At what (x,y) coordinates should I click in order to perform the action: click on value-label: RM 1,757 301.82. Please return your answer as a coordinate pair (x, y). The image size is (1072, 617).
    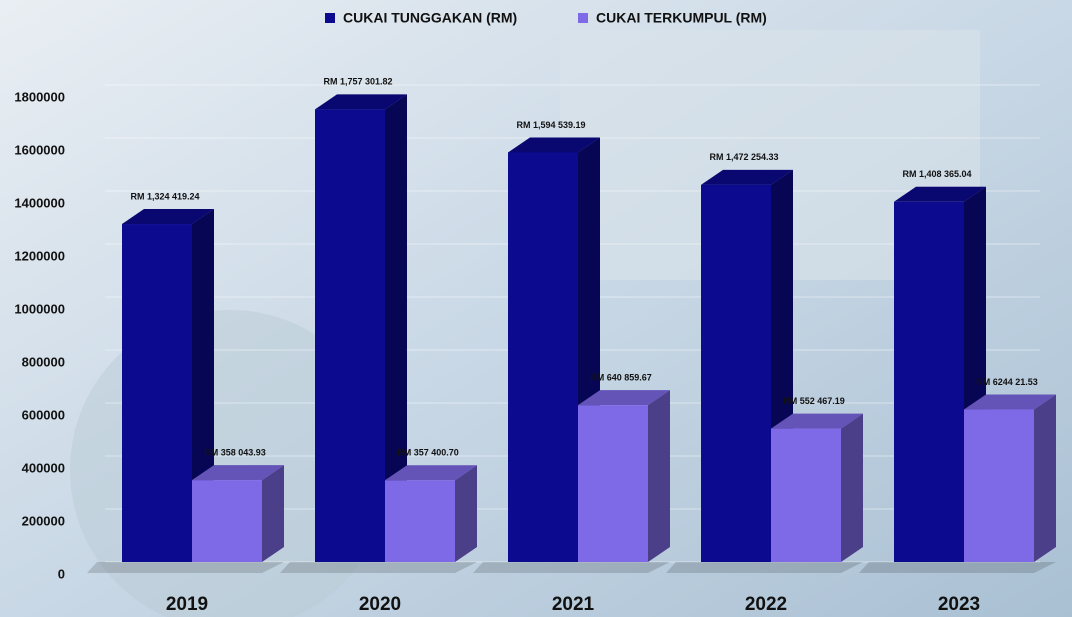
    Looking at the image, I should click on (357, 82).